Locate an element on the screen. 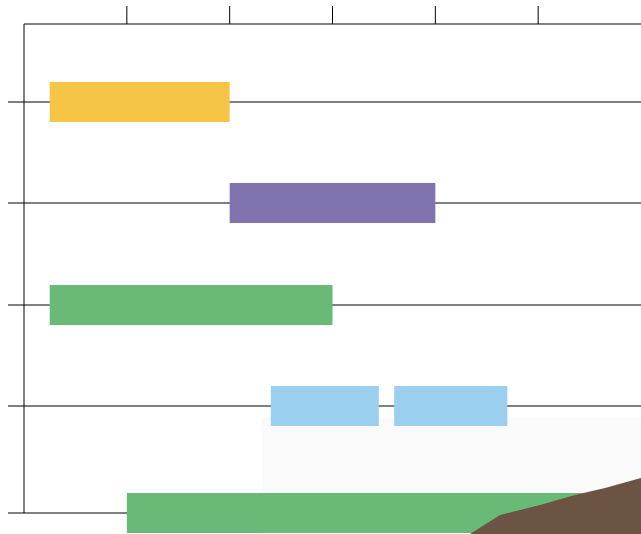 The image size is (641, 534). photo-fragment is located at coordinates (555, 506).